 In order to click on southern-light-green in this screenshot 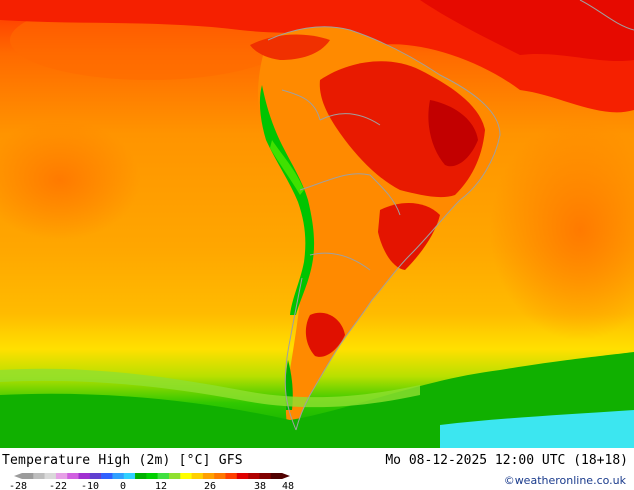, I will do `click(210, 388)`.